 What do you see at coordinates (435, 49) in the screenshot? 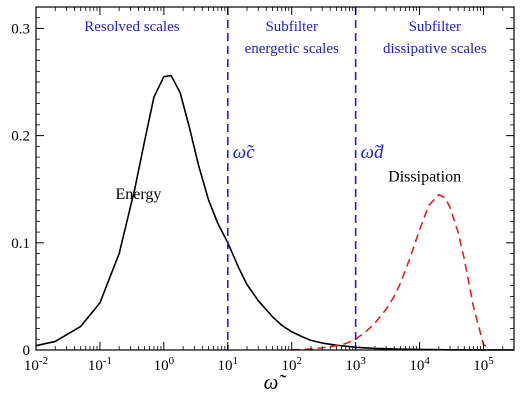
I see `region-label: dissipative scales` at bounding box center [435, 49].